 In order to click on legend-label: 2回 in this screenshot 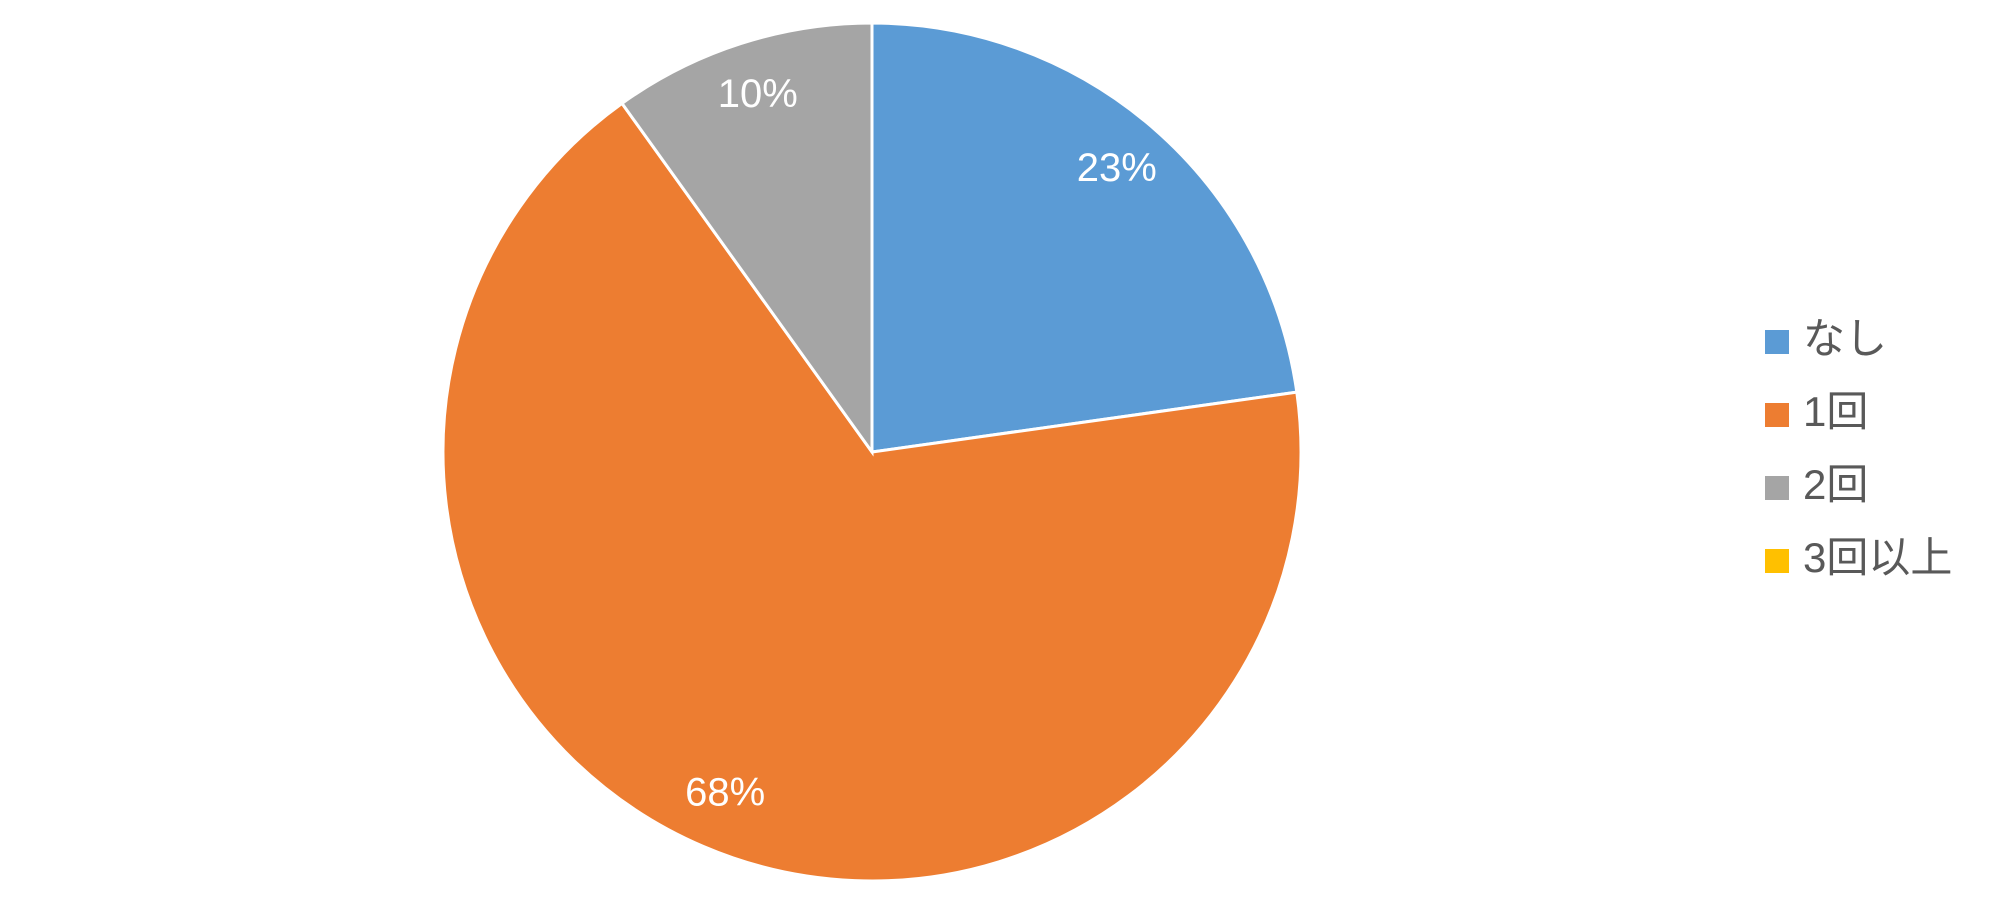, I will do `click(1835, 484)`.